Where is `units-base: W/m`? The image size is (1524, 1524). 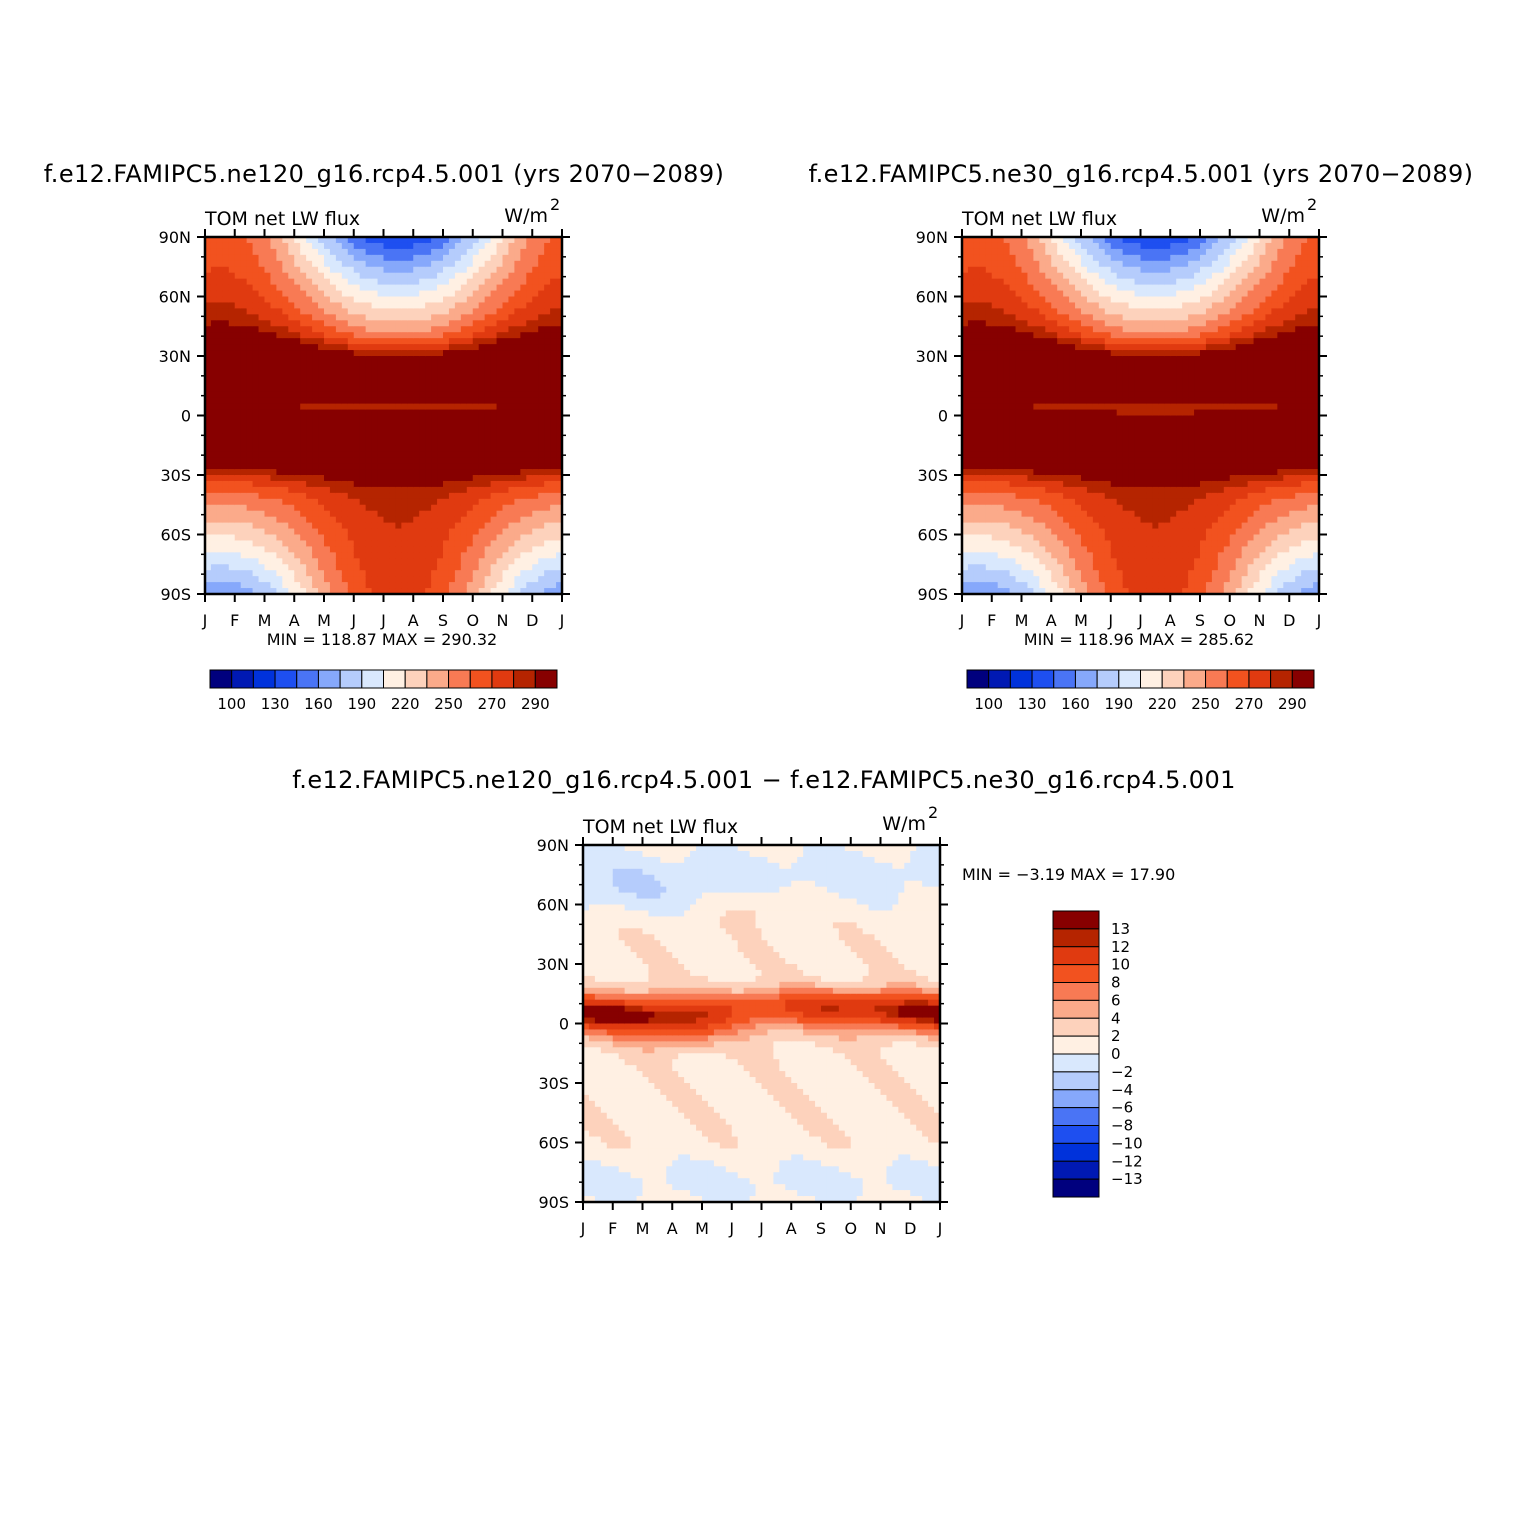 units-base: W/m is located at coordinates (1283, 216).